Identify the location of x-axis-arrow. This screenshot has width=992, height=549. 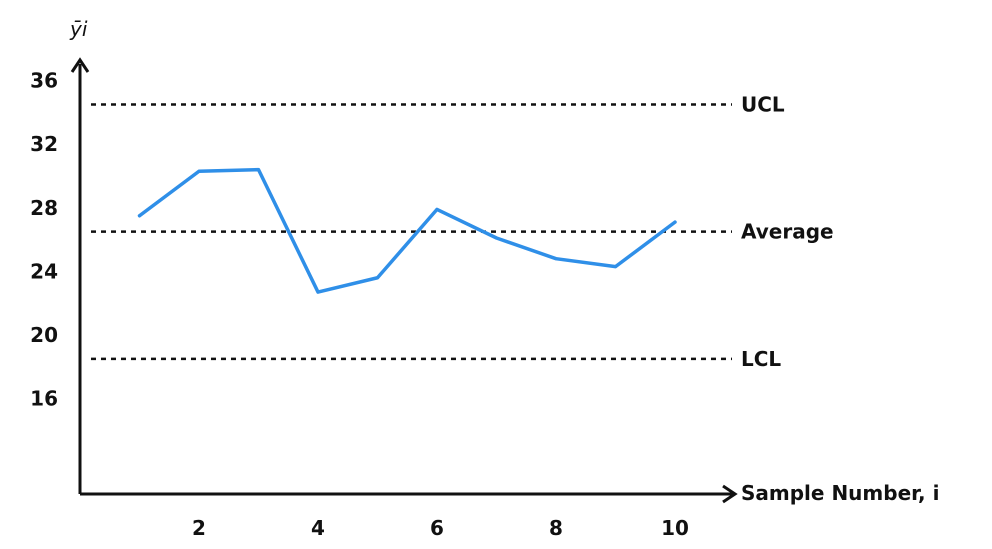
(730, 494).